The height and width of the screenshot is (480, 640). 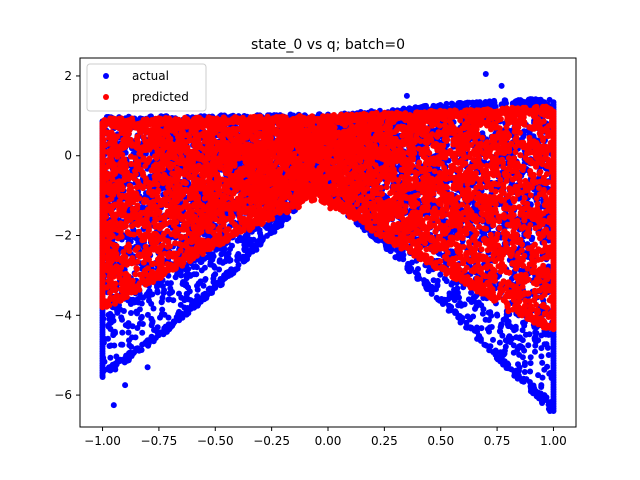 What do you see at coordinates (328, 45) in the screenshot?
I see `chart-title: state_0 vs q; batch=0` at bounding box center [328, 45].